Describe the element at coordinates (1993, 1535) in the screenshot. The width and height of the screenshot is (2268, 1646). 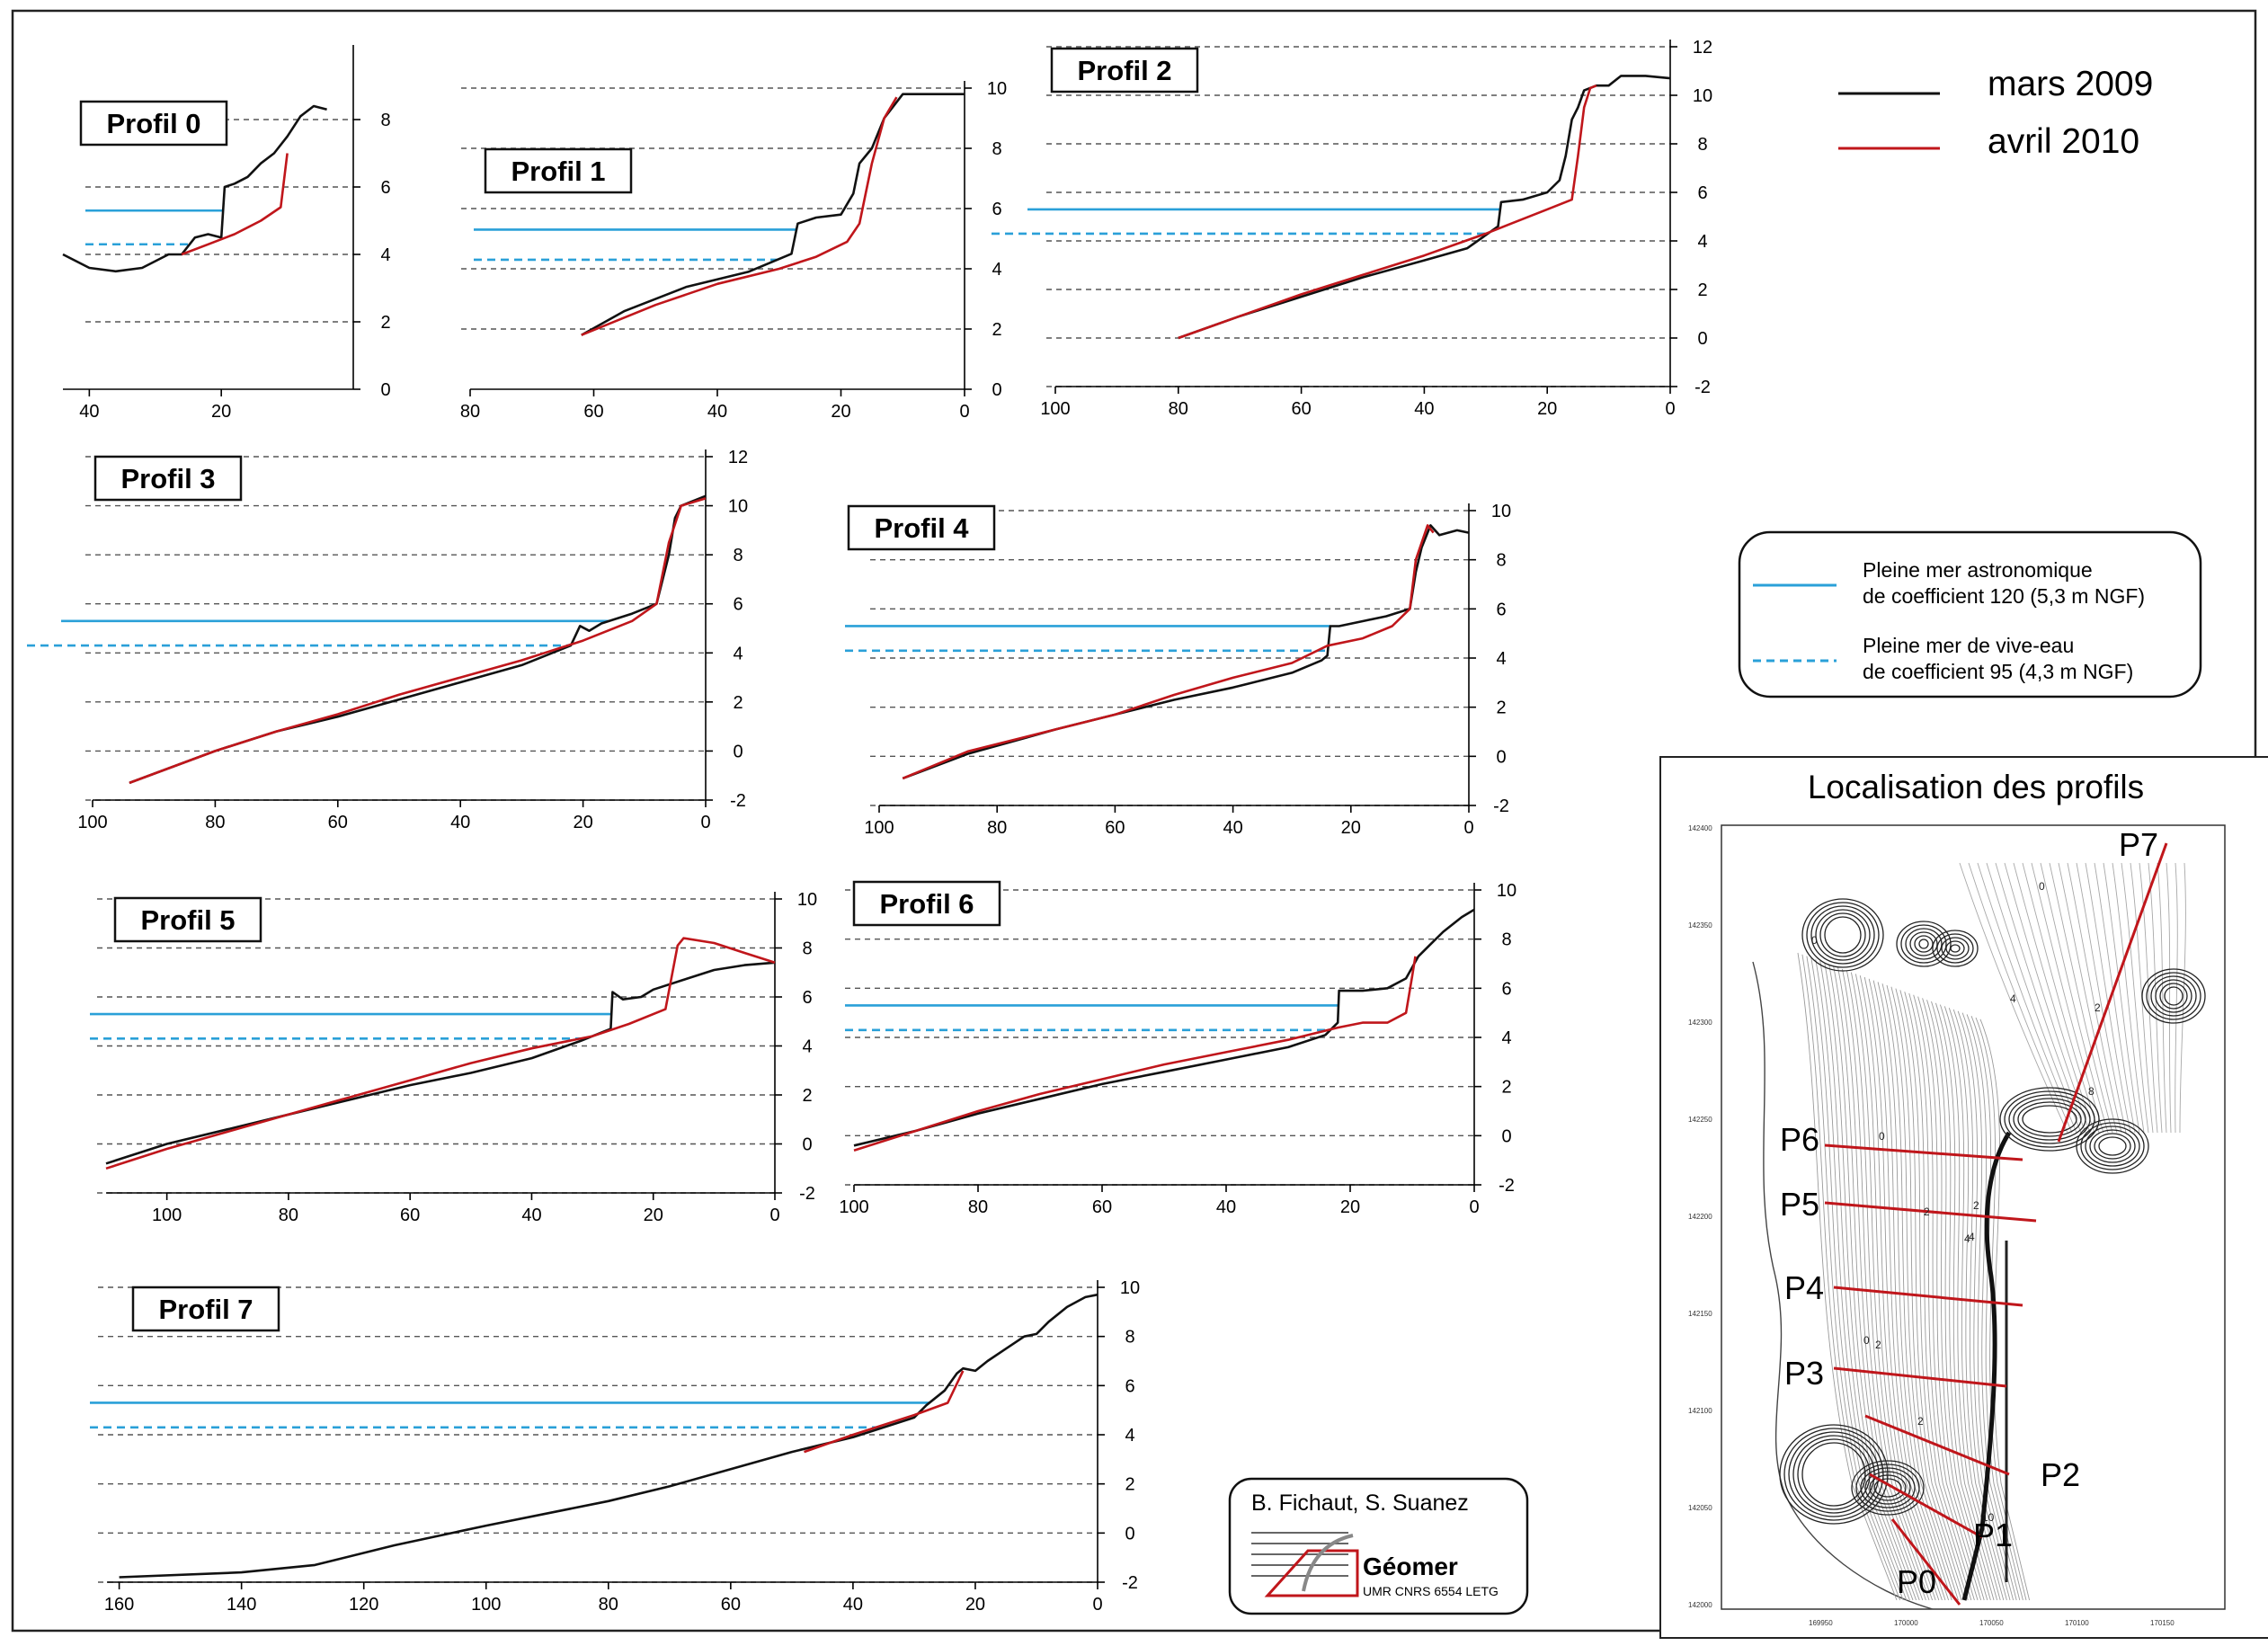
I see `map-profile-label: P1` at that location.